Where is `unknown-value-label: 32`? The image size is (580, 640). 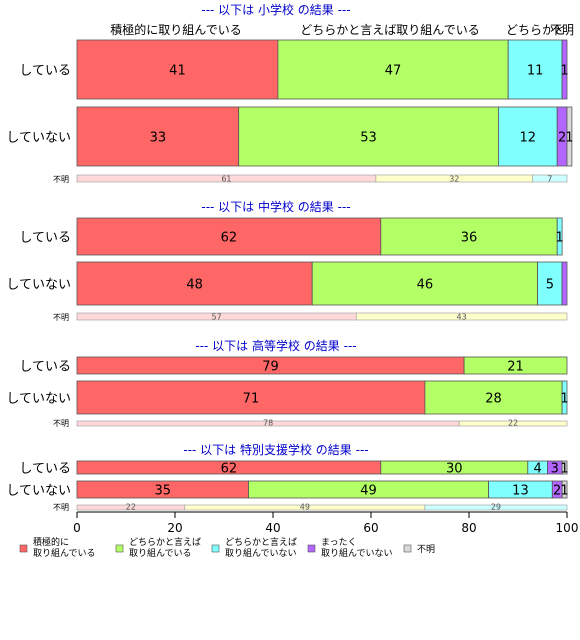
unknown-value-label: 32 is located at coordinates (454, 179).